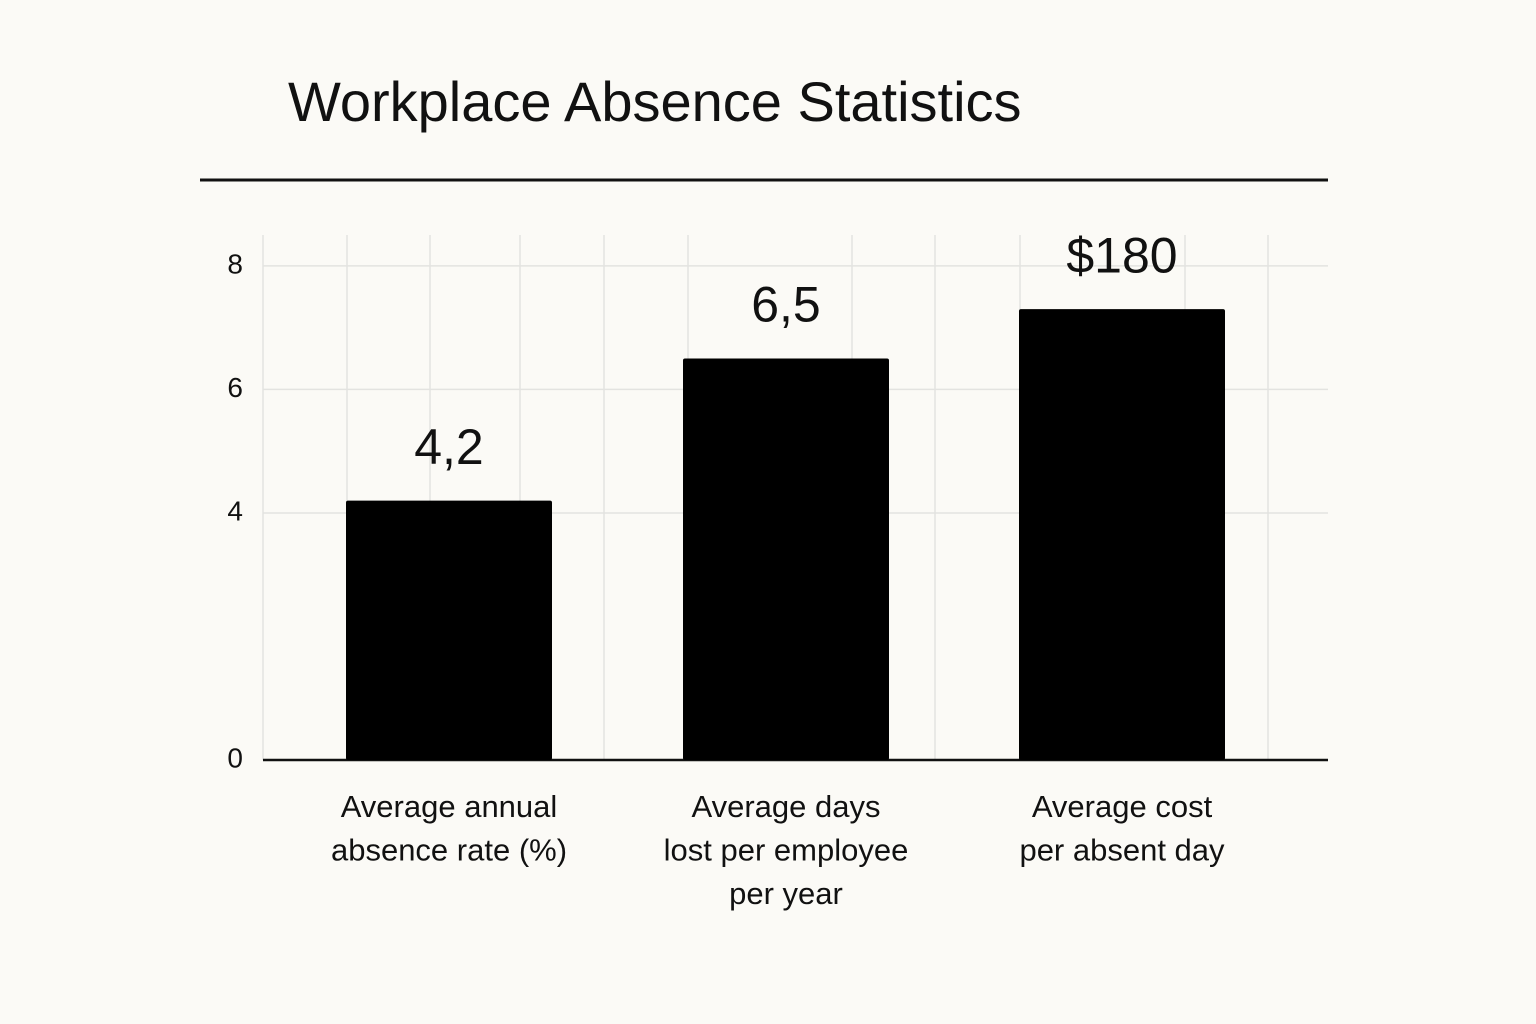 Image resolution: width=1536 pixels, height=1024 pixels. I want to click on y-tick-label: 6, so click(235, 387).